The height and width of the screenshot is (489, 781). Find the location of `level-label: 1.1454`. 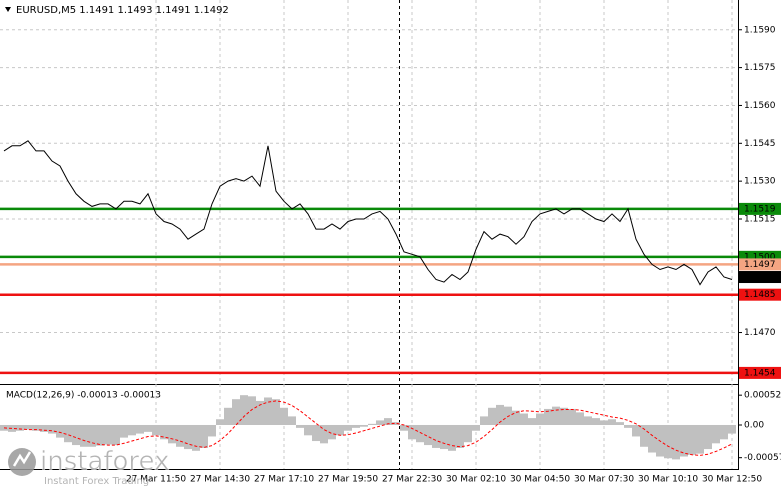

level-label: 1.1454 is located at coordinates (760, 373).